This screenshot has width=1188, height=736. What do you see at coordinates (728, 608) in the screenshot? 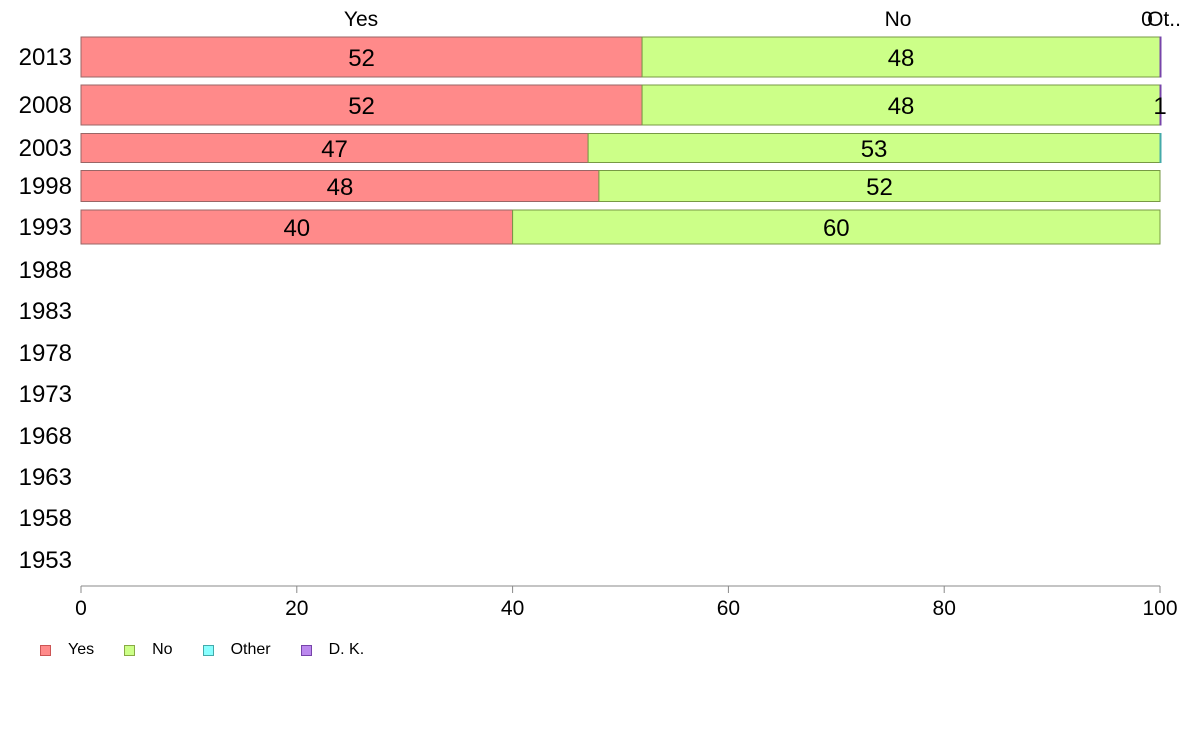
I see `x-tick-label-60: 60` at bounding box center [728, 608].